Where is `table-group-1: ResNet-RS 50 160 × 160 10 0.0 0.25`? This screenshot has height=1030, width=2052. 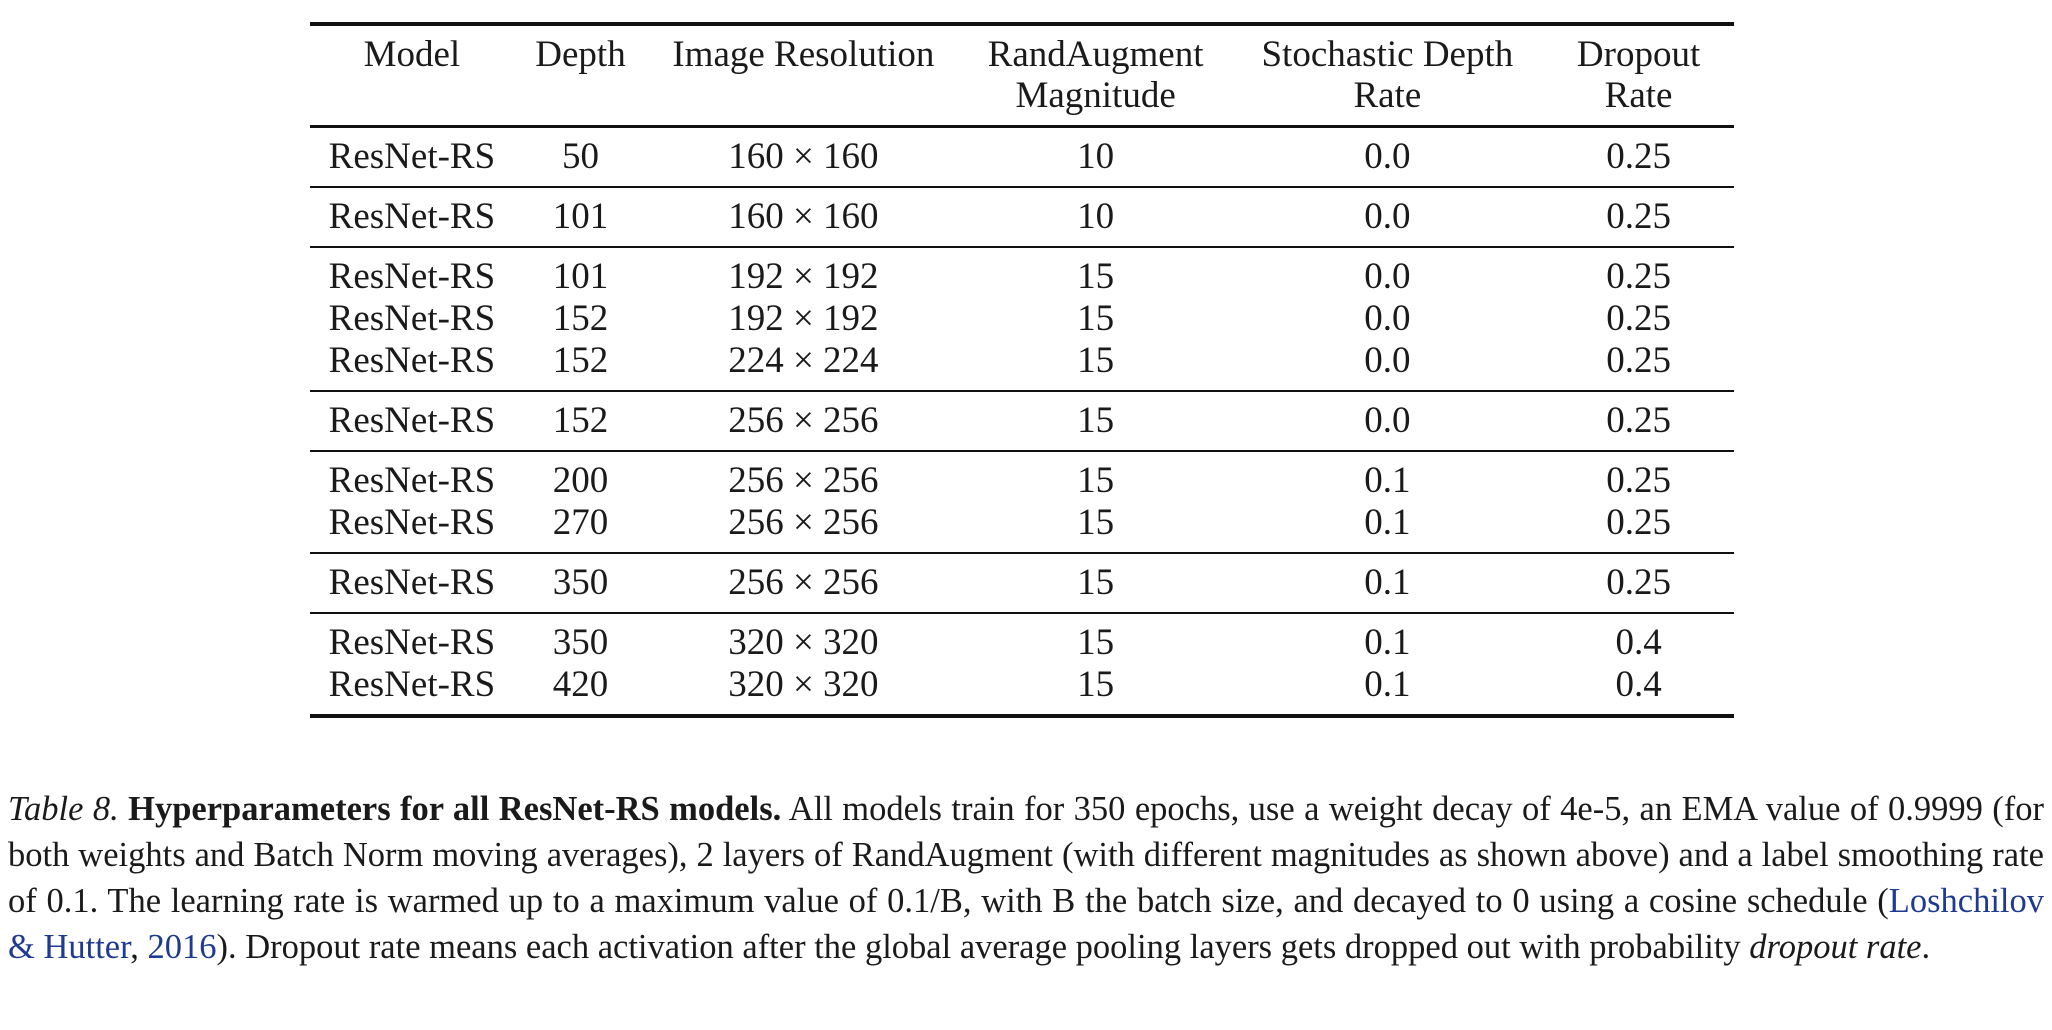 table-group-1: ResNet-RS 50 160 × 160 10 0.0 0.25 is located at coordinates (1022, 157).